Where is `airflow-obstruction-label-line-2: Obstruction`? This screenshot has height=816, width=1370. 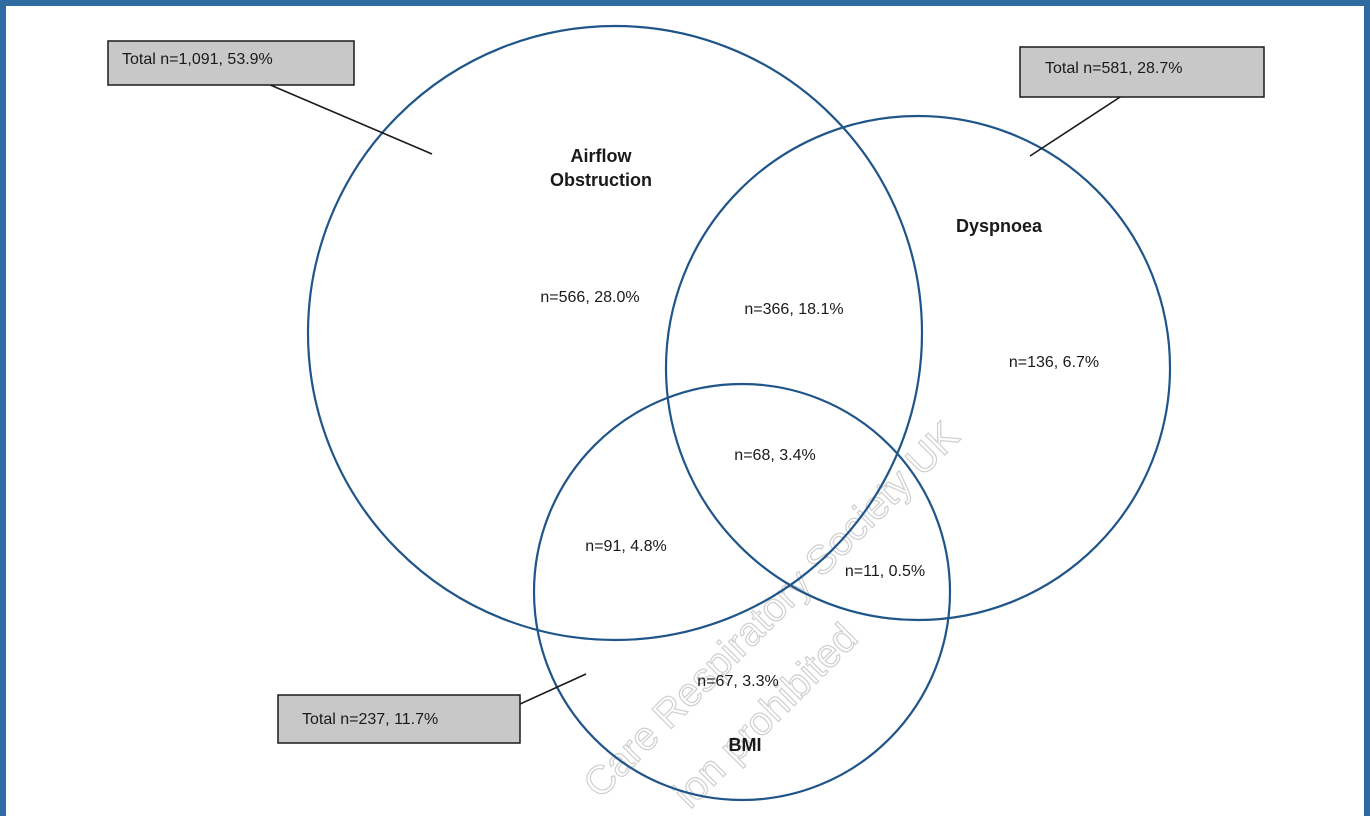
airflow-obstruction-label-line-2: Obstruction is located at coordinates (601, 180).